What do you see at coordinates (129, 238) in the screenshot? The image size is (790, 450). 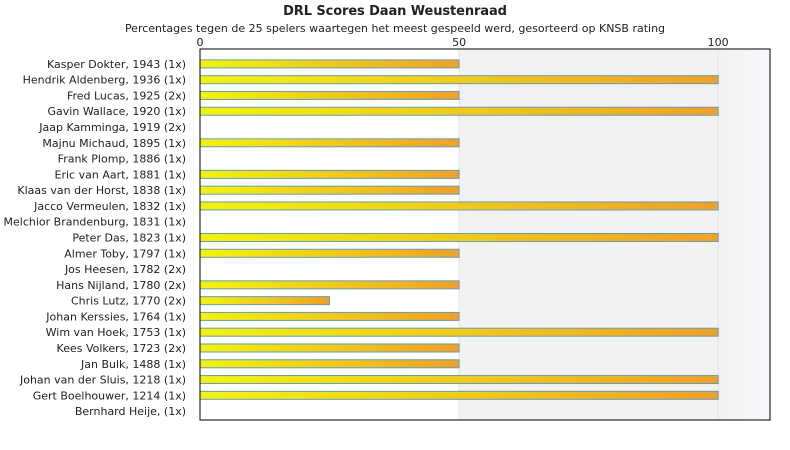 I see `category-label: Peter Das, 1823 (1x)` at bounding box center [129, 238].